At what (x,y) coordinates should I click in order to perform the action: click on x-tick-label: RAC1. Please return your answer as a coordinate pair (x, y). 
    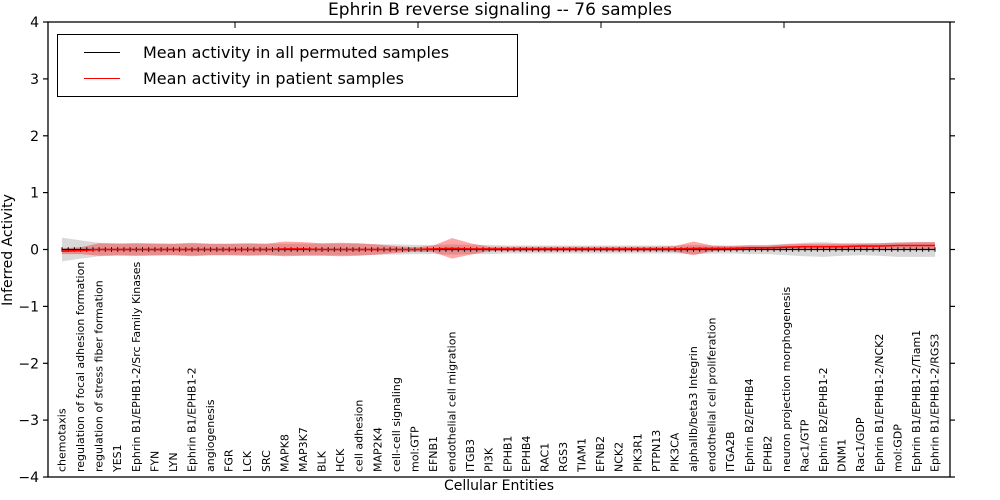
    Looking at the image, I should click on (544, 457).